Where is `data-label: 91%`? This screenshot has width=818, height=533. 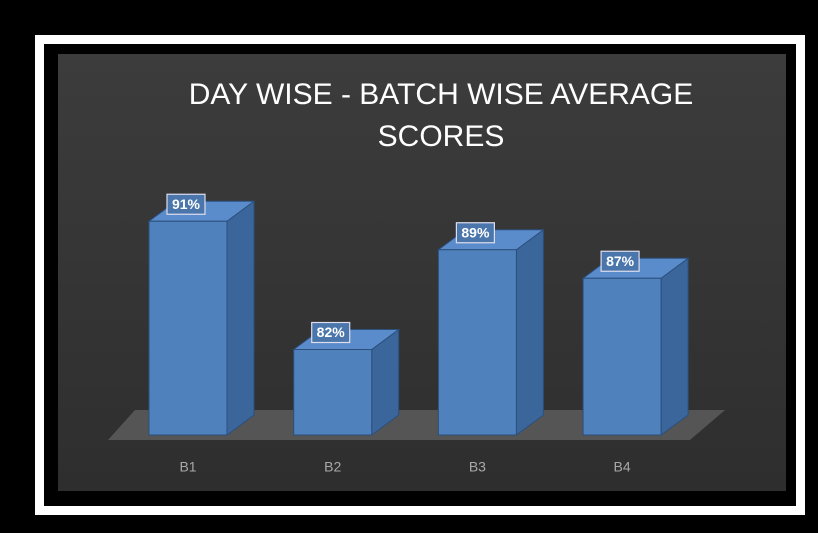
data-label: 91% is located at coordinates (186, 204).